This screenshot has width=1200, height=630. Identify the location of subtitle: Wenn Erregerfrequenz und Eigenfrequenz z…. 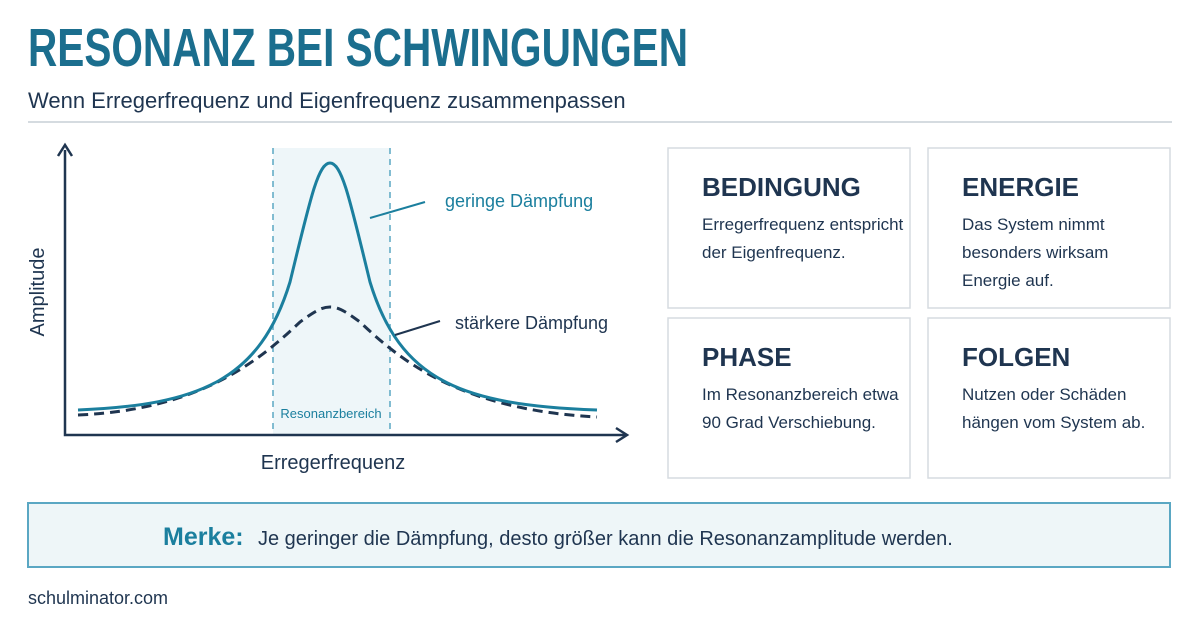
(327, 100).